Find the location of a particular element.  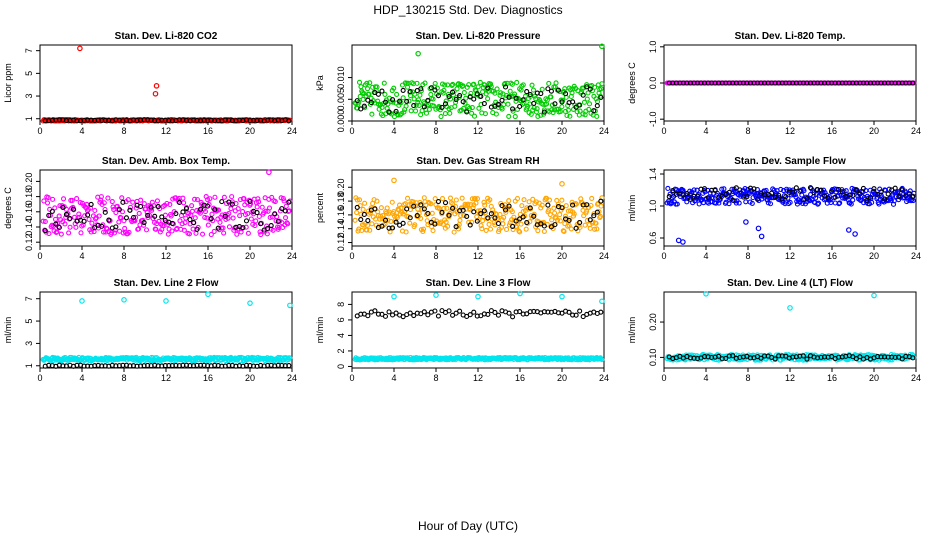

x-tick-label: 8 is located at coordinates (123, 131).